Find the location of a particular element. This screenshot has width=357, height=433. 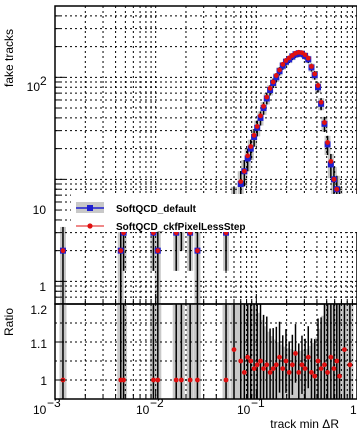

x-tick-label-1e-2: 10 is located at coordinates (143, 410).